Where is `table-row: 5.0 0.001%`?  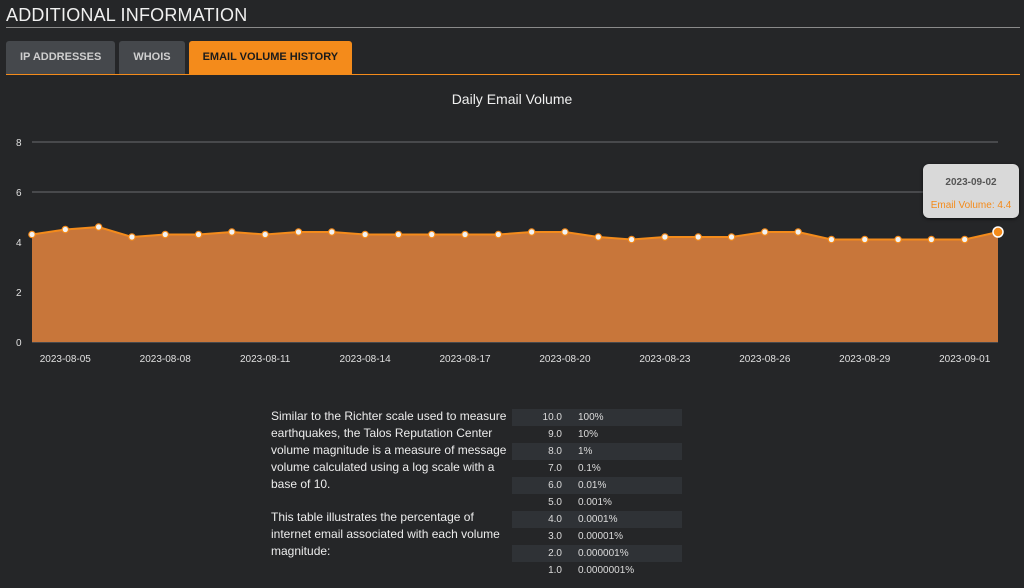 table-row: 5.0 0.001% is located at coordinates (597, 502).